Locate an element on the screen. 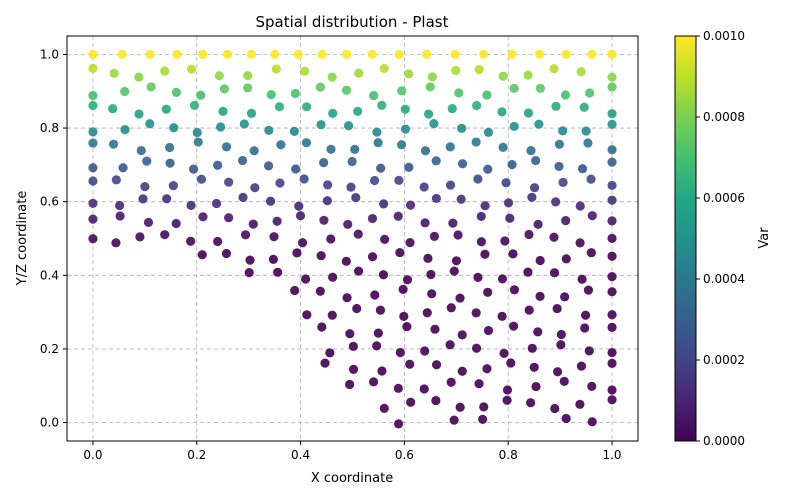  y-tick-label: 0.8 is located at coordinates (49, 128).